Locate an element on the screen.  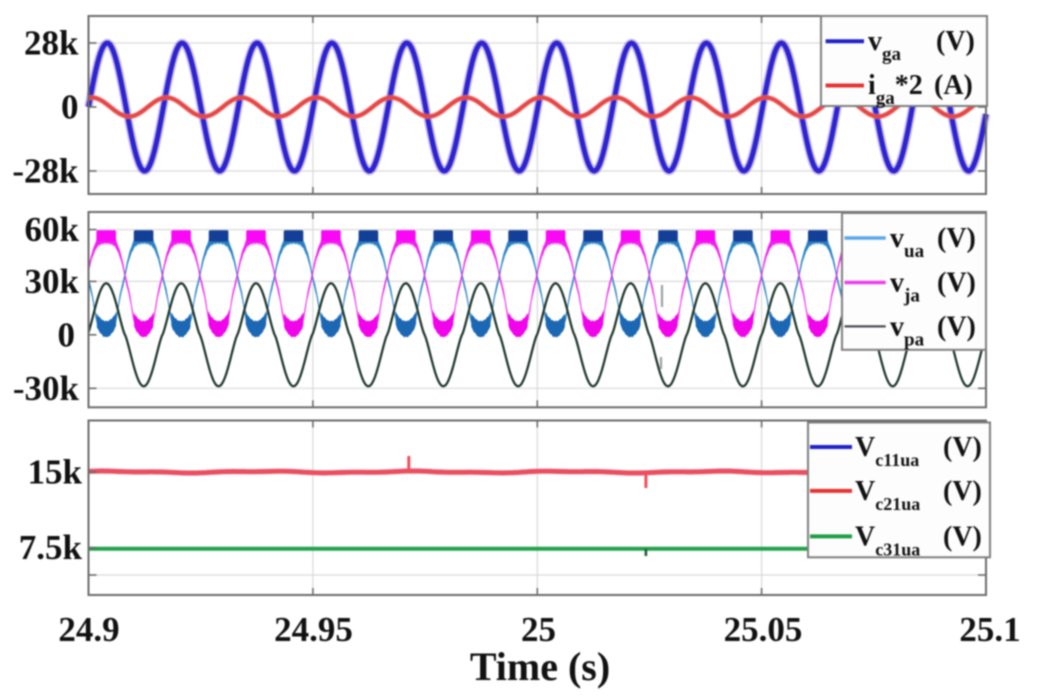
svg-text: 25.1 is located at coordinates (989, 629).